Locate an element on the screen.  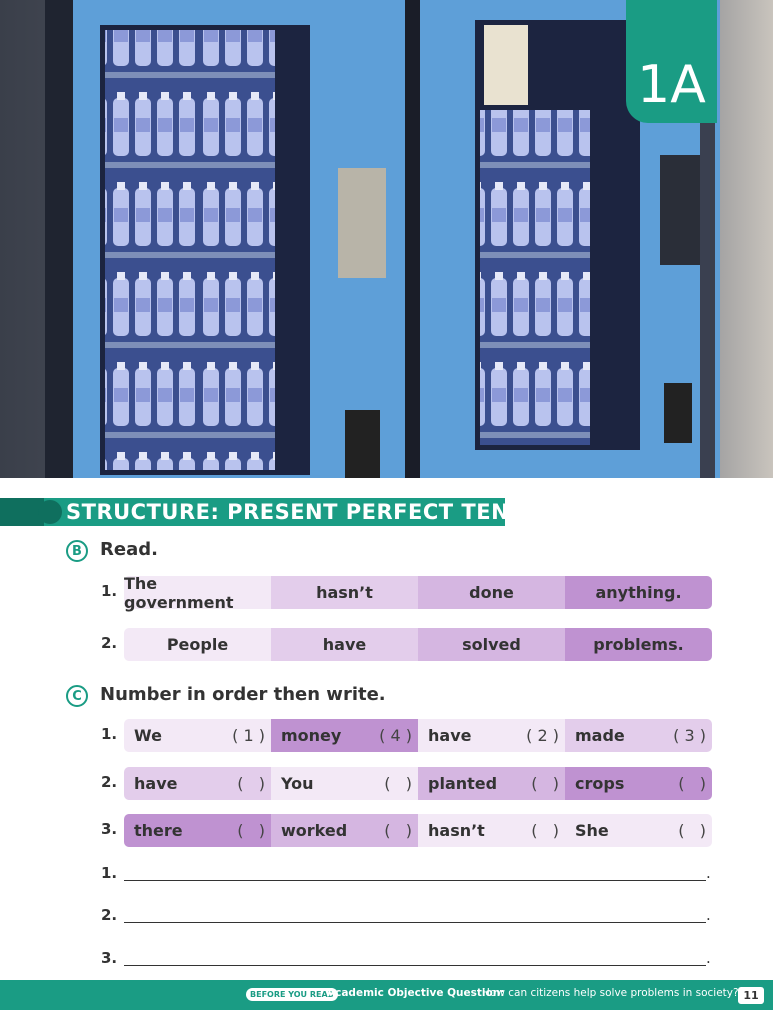
order-number: ( 2 ) is located at coordinates (542, 735).